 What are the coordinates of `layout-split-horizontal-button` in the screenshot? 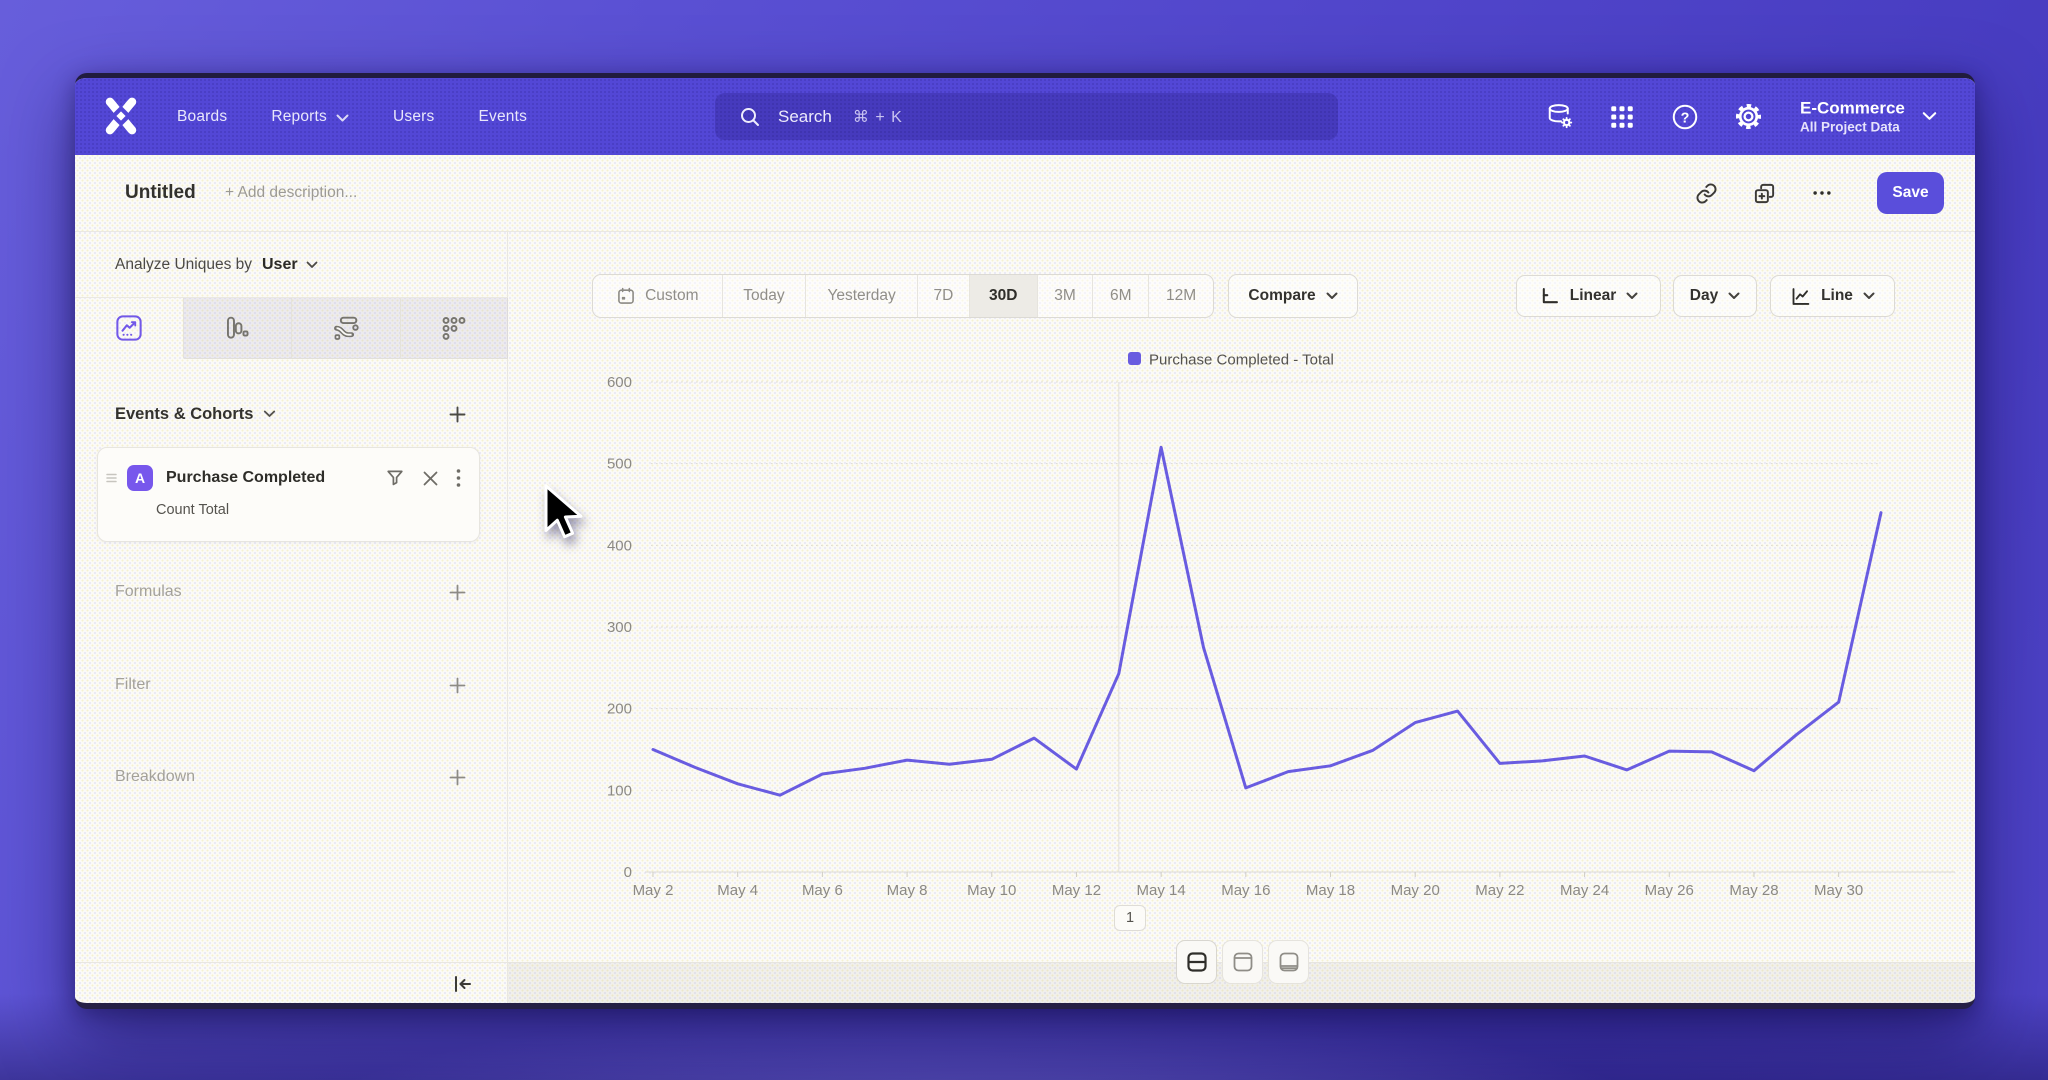 It's located at (1196, 962).